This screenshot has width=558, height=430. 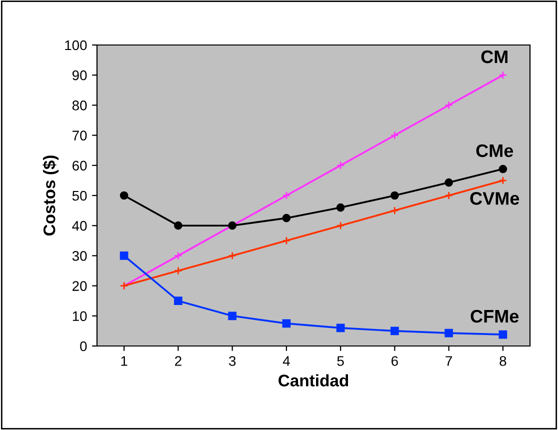 I want to click on y-axis-title: Costos ($), so click(x=50, y=196).